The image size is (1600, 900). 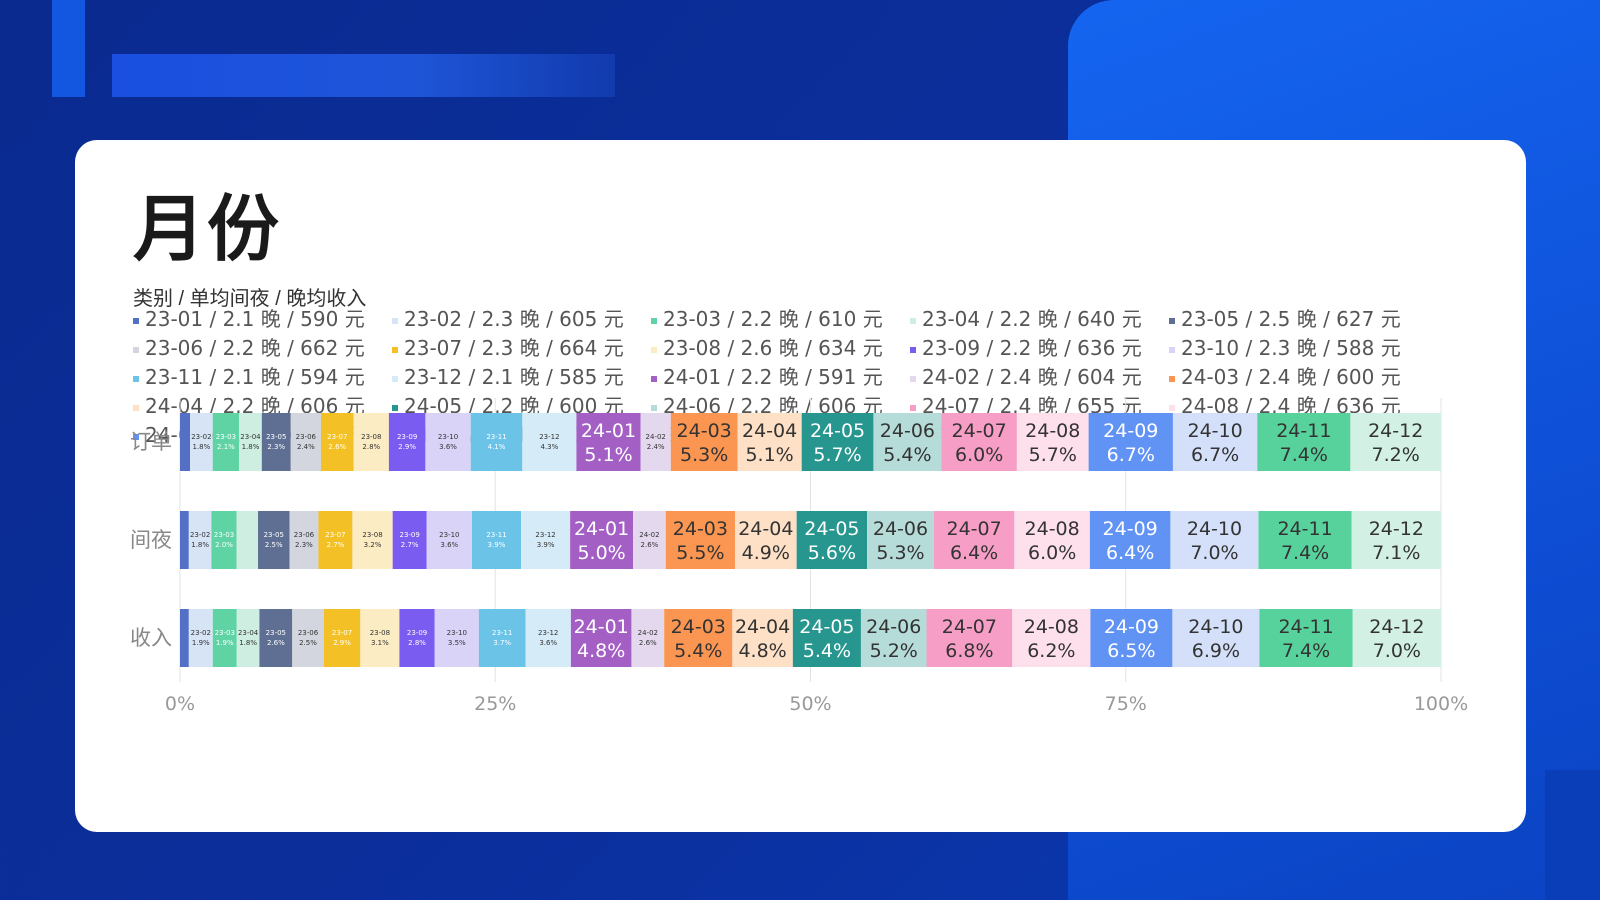 What do you see at coordinates (1285, 346) in the screenshot?
I see `legend-item-23-10: 23-10 / 2.3 晚 / 588 元` at bounding box center [1285, 346].